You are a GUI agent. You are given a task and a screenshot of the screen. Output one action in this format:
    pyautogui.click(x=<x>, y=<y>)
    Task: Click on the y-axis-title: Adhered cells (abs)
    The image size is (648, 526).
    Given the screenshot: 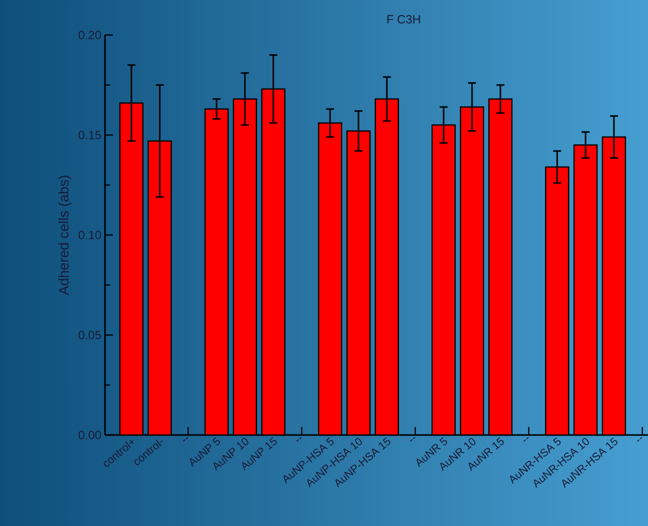 What is the action you would take?
    pyautogui.click(x=65, y=236)
    